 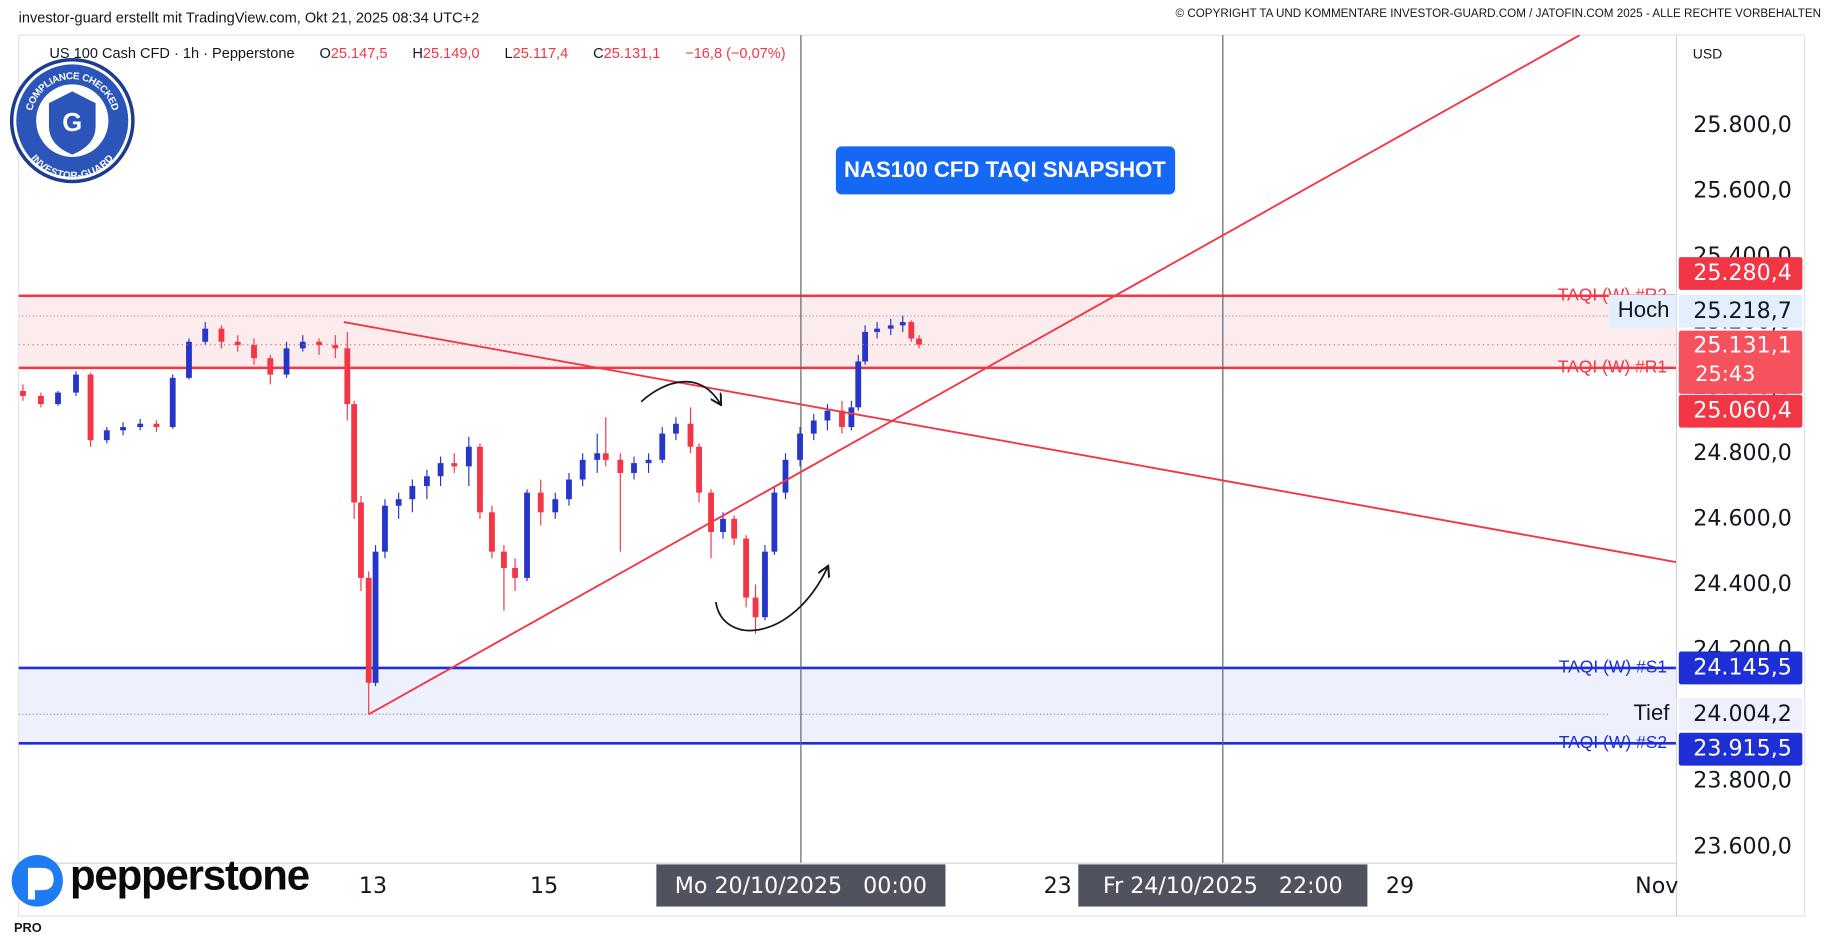 I want to click on legend-value: 25.131,1, so click(x=632, y=54).